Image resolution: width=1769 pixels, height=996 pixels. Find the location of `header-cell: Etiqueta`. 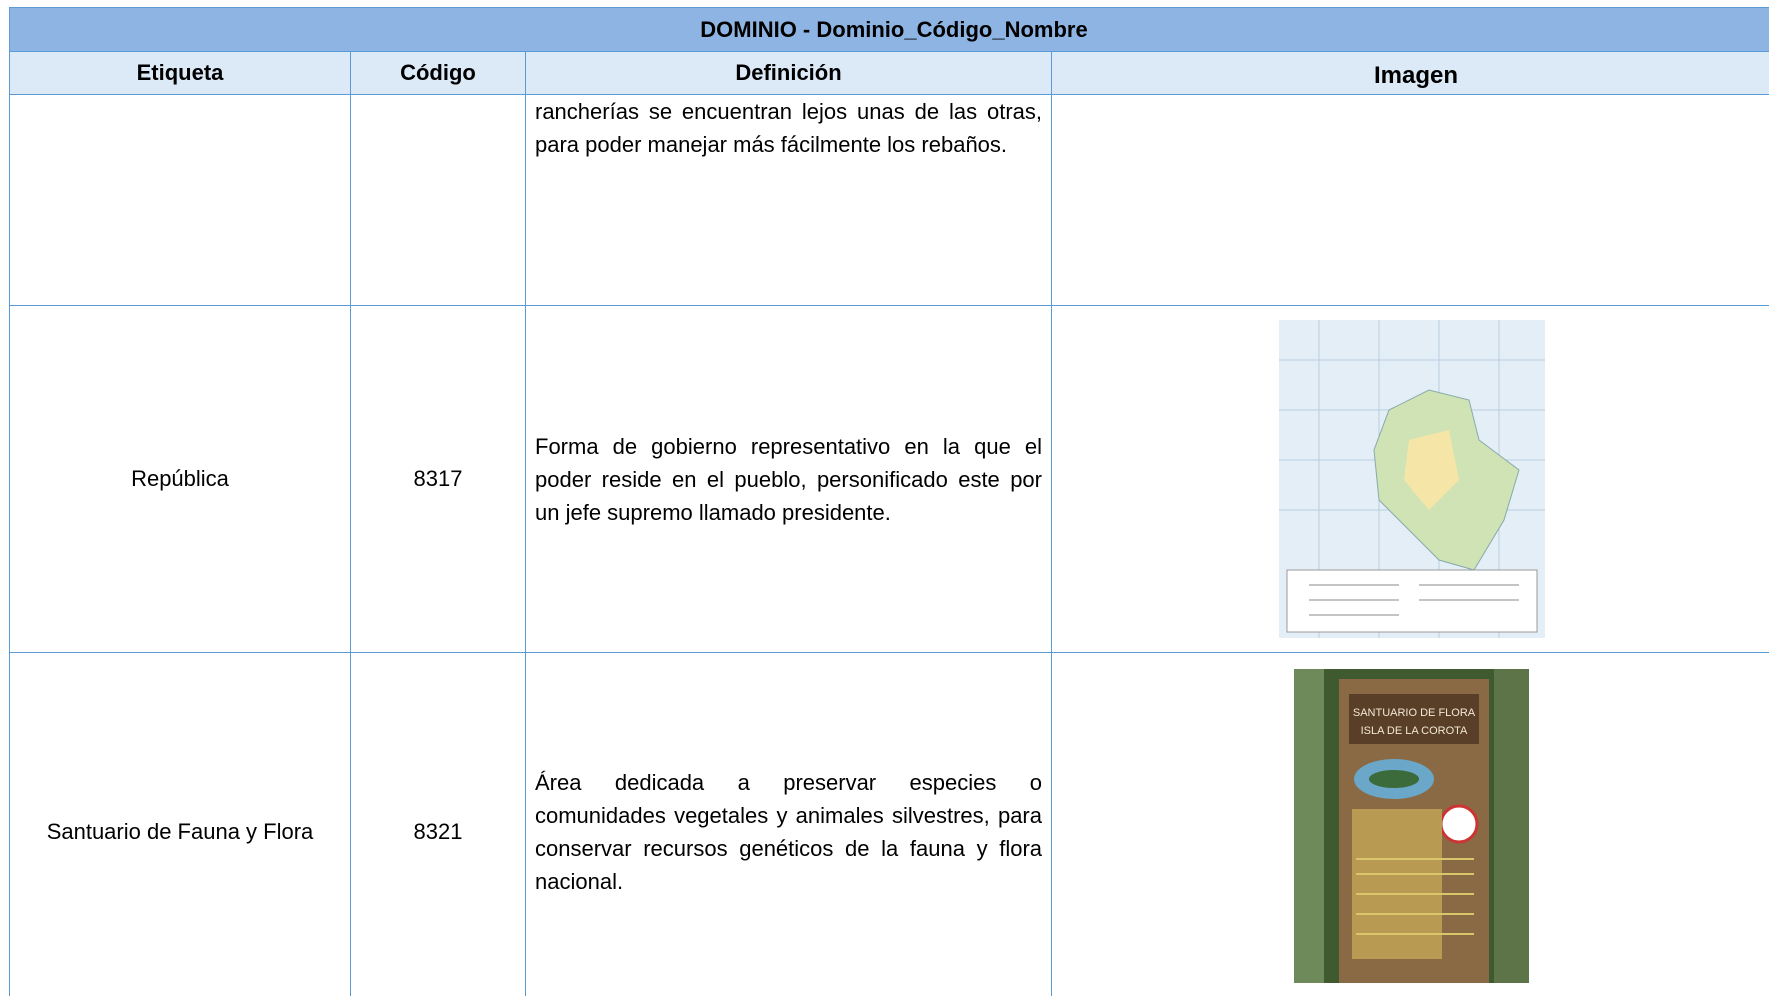

header-cell: Etiqueta is located at coordinates (180, 73).